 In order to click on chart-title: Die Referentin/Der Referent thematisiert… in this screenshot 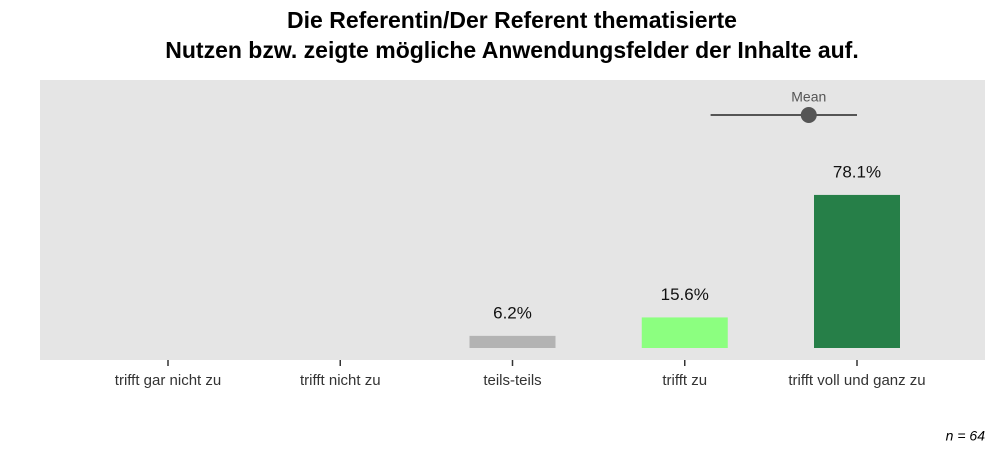, I will do `click(512, 20)`.